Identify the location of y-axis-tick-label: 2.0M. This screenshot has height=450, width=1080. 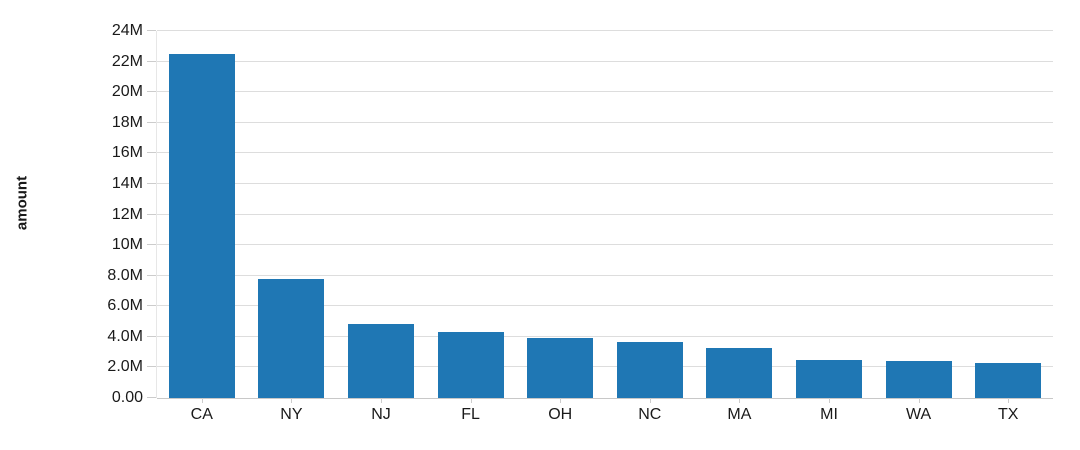
(125, 367).